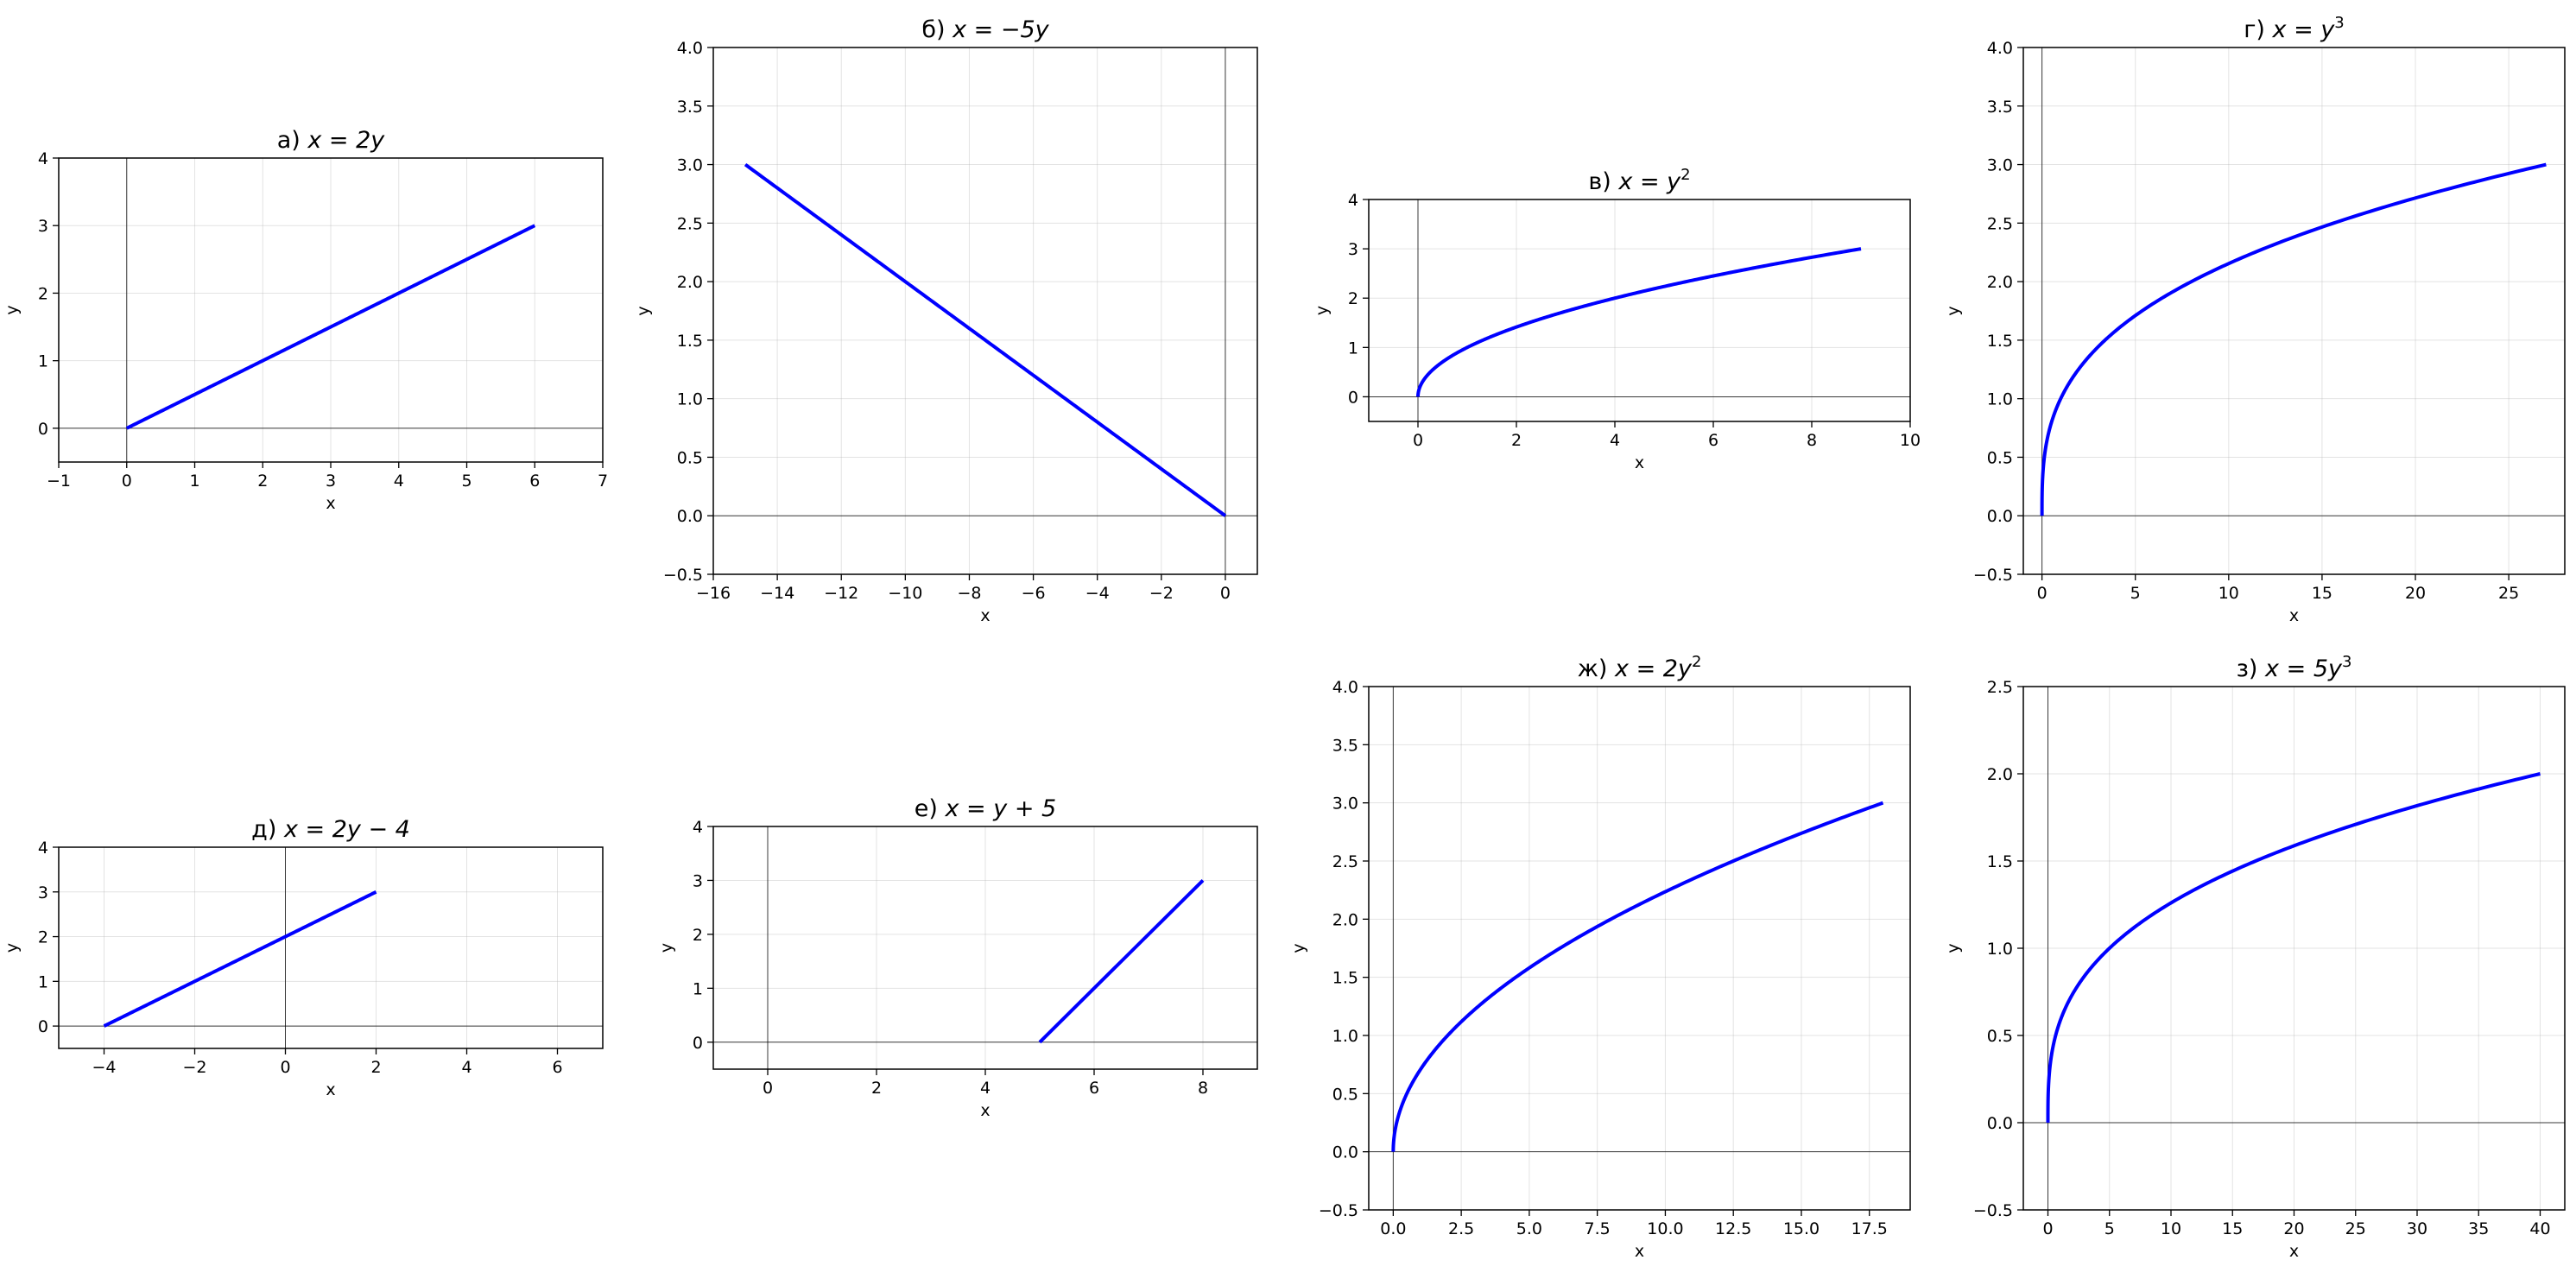 The image size is (2576, 1279). I want to click on x-tick-label: −14, so click(777, 593).